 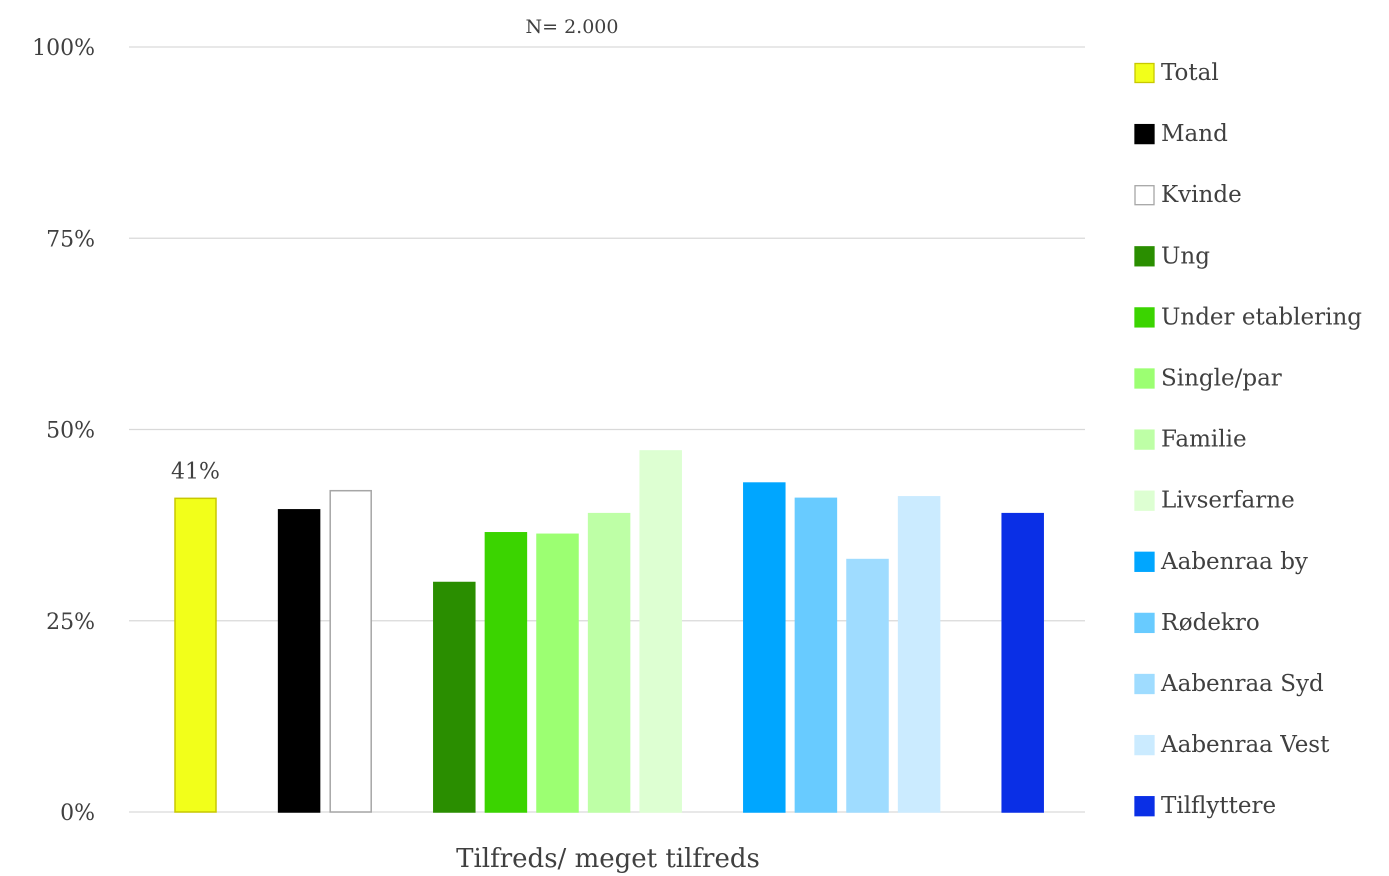 I want to click on bar-total, so click(x=195, y=655).